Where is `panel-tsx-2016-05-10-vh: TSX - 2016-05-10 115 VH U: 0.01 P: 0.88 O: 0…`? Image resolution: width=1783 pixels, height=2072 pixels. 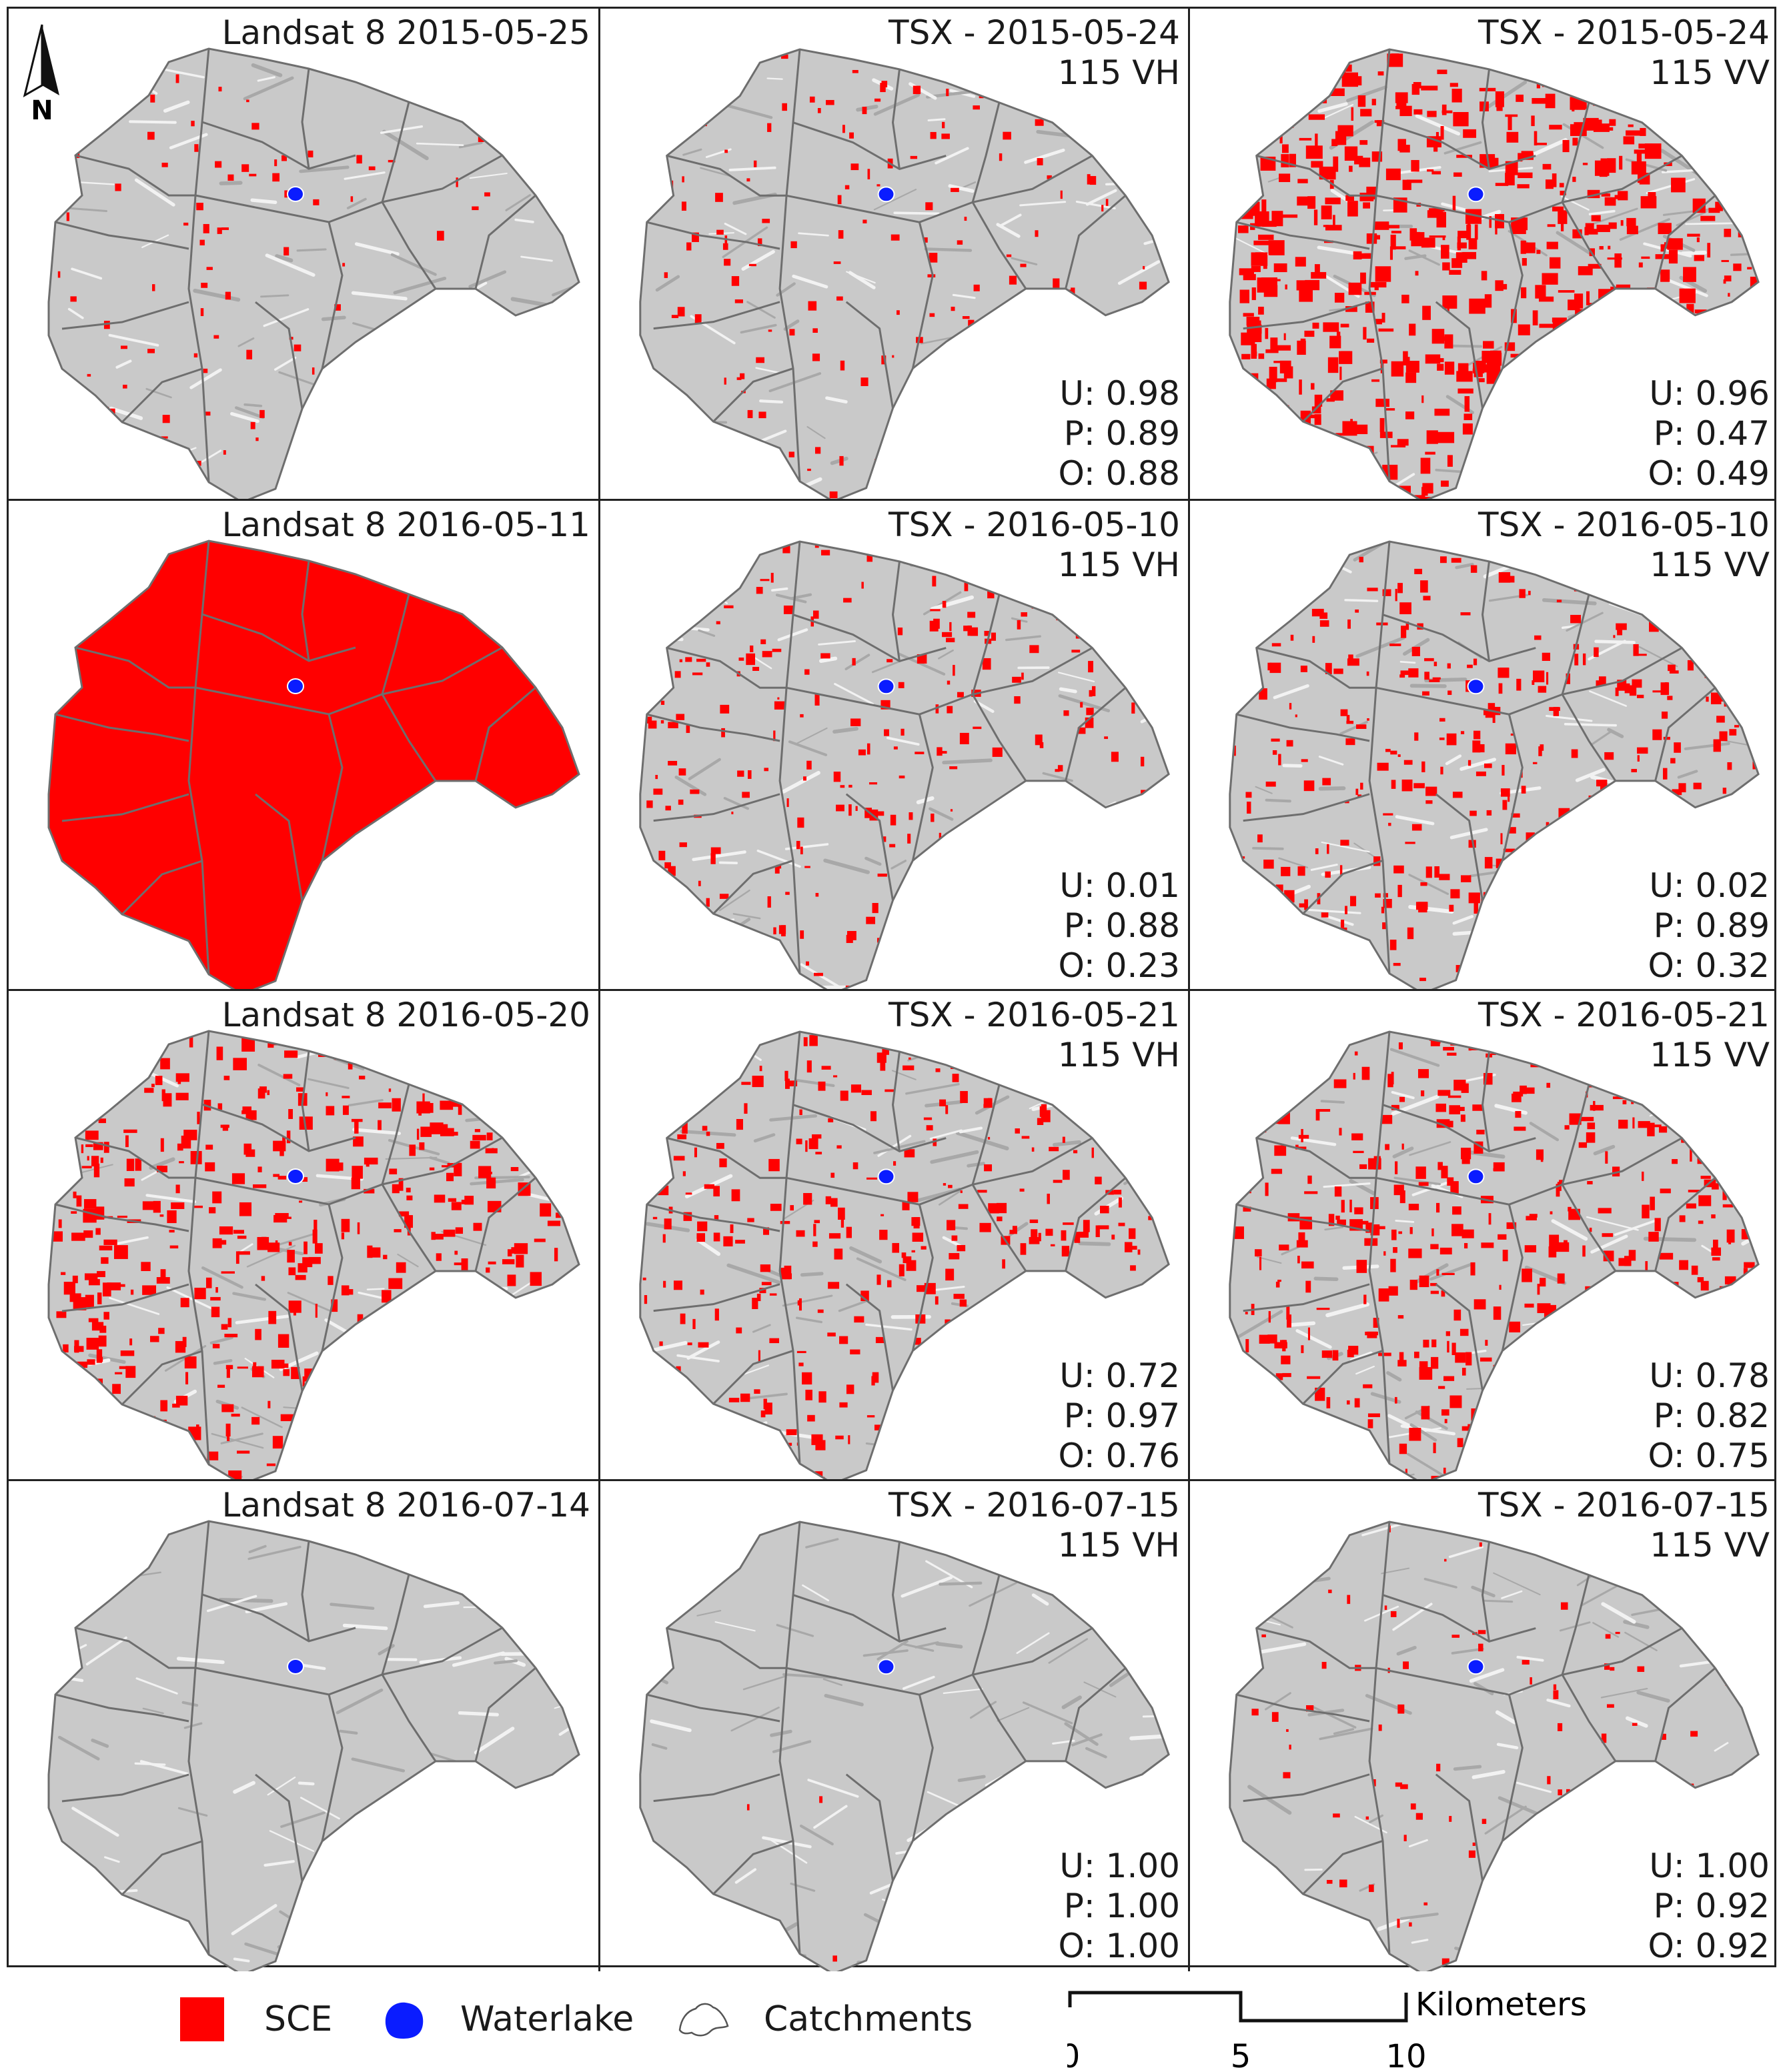
panel-tsx-2016-05-10-vh: TSX - 2016-05-10 115 VH U: 0.01 P: 0.88 O: 0… is located at coordinates (893, 746).